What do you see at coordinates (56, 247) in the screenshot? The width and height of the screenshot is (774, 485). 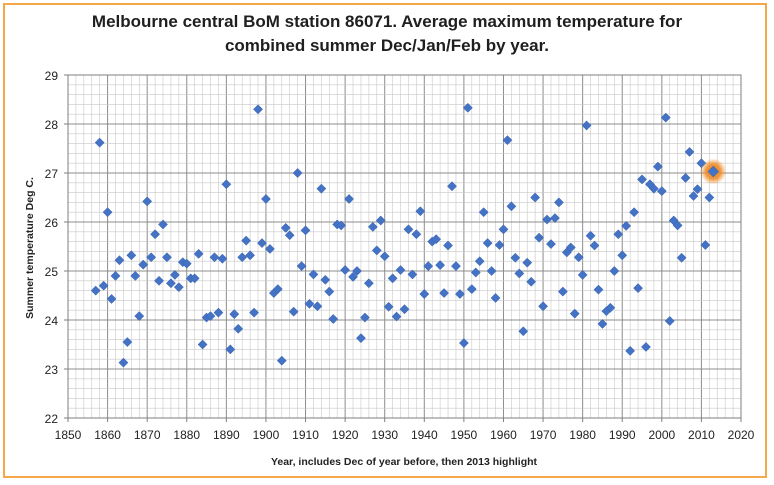 I see `y-axis-ticks: 22 23 24 25 26 27 28 29` at bounding box center [56, 247].